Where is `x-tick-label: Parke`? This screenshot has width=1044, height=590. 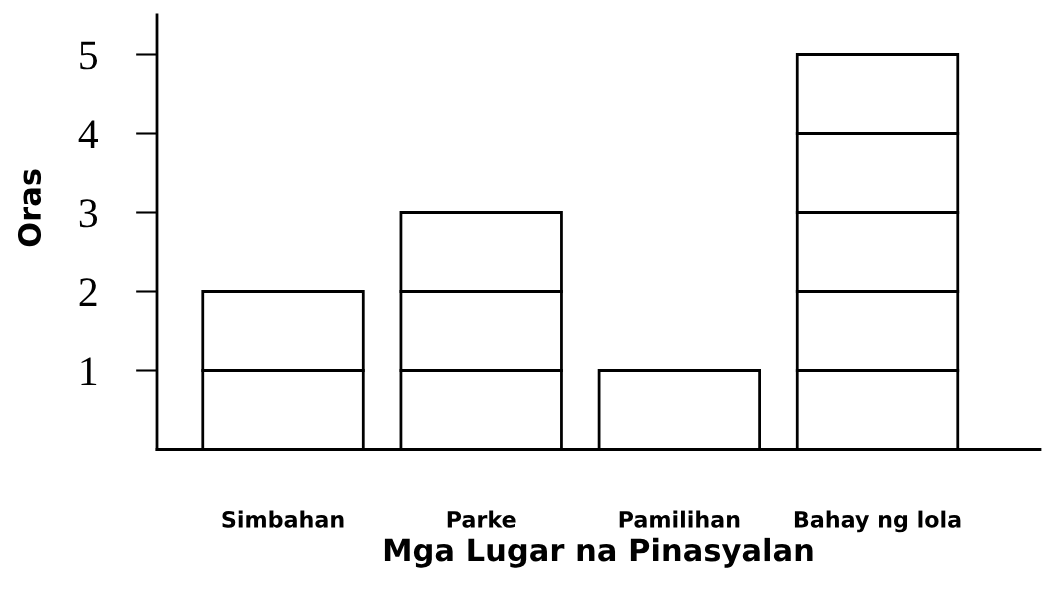
x-tick-label: Parke is located at coordinates (481, 519).